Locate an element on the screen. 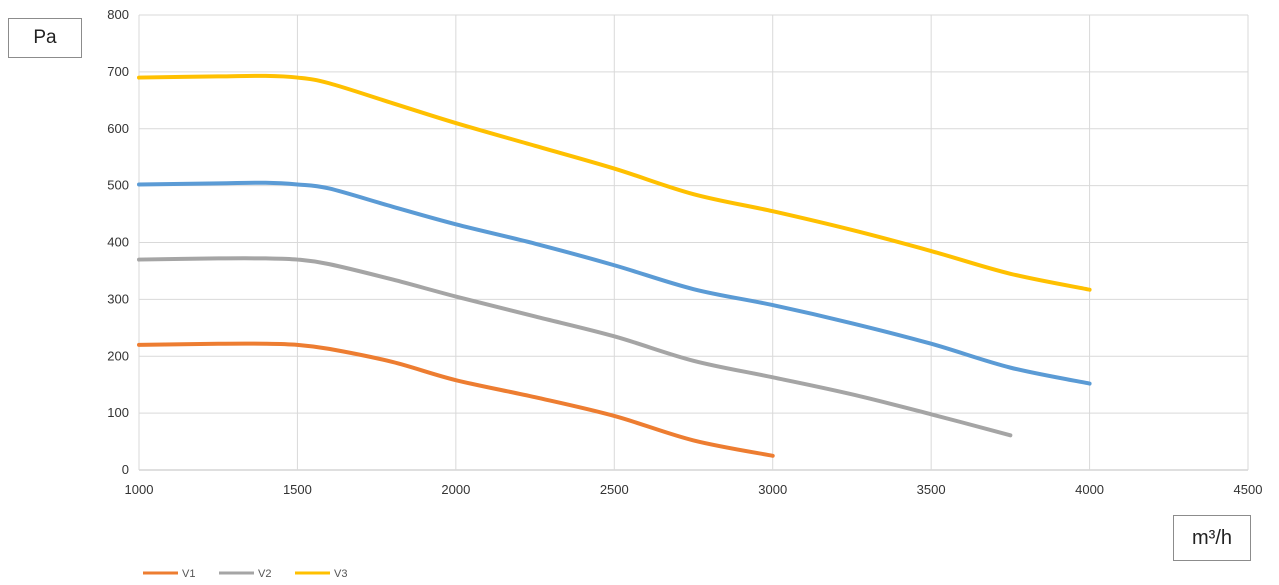  y-tick-label: 300 is located at coordinates (118, 298).